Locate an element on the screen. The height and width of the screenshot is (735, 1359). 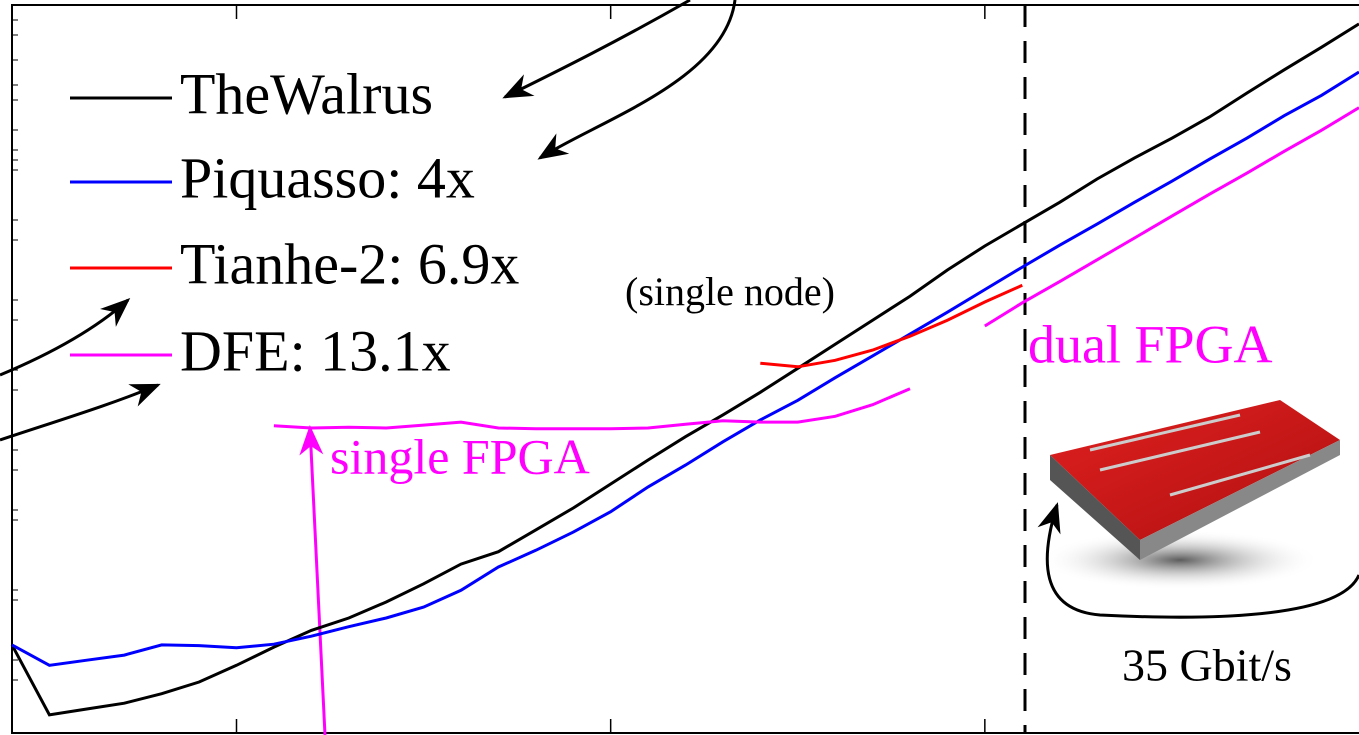
fpga-card is located at coordinates (1190, 495).